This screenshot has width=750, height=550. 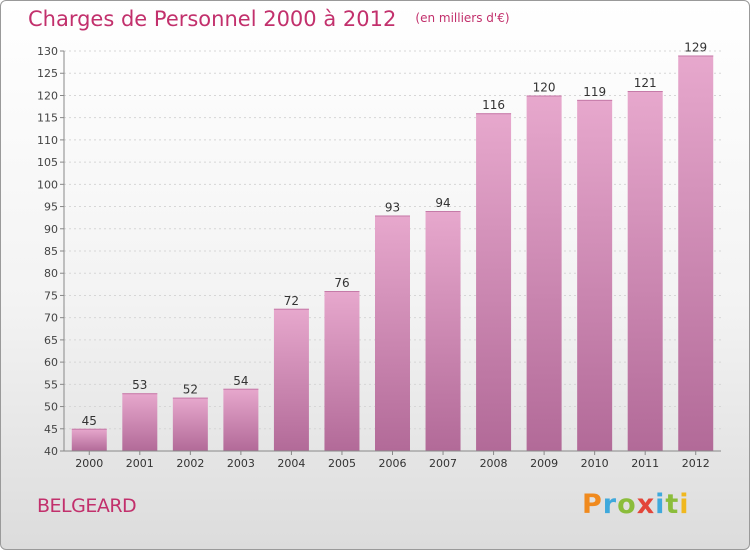 I want to click on bar-2002, so click(x=190, y=424).